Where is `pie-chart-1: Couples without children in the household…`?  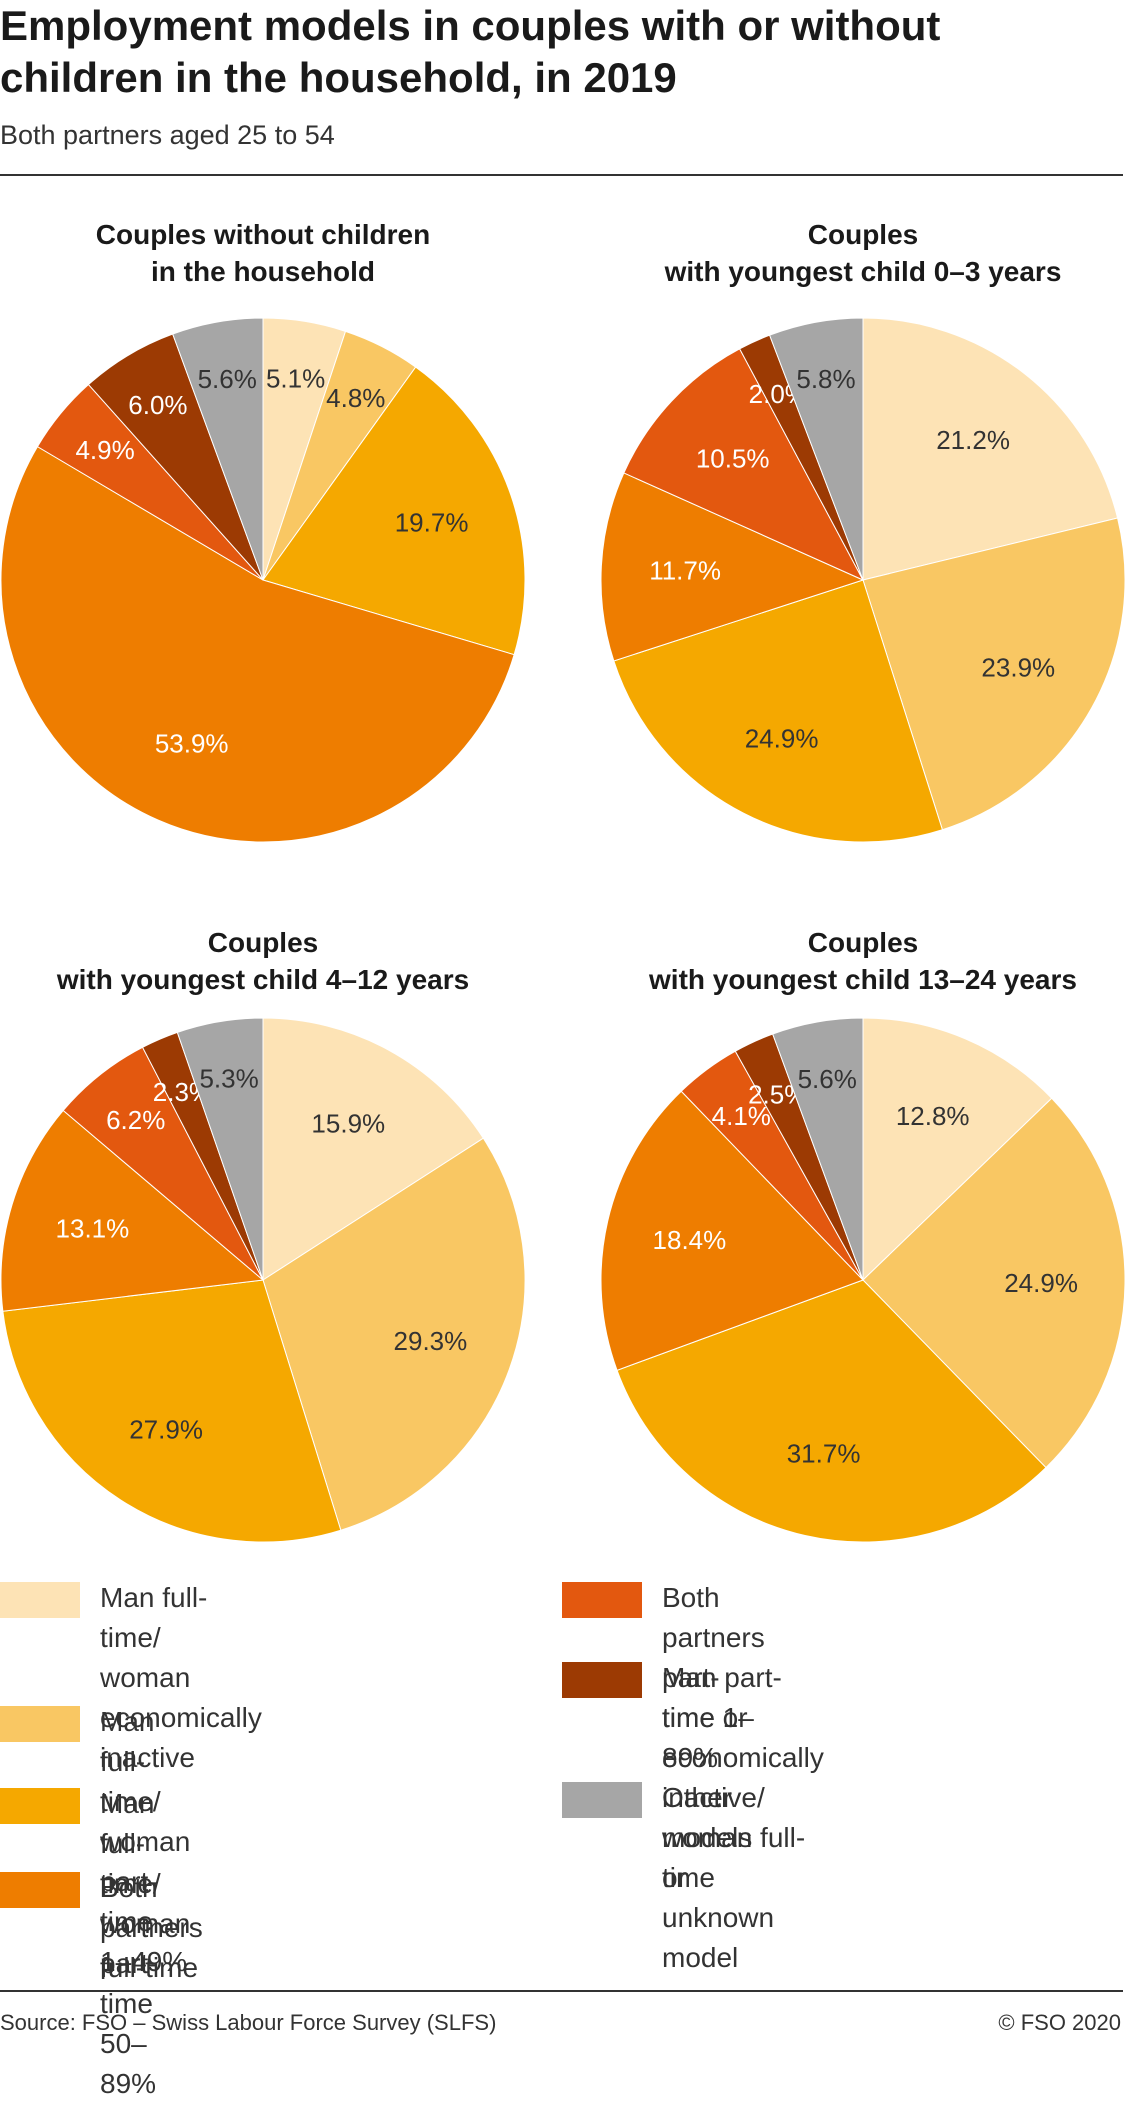
pie-chart-1: Couples without children in the household… is located at coordinates (263, 531).